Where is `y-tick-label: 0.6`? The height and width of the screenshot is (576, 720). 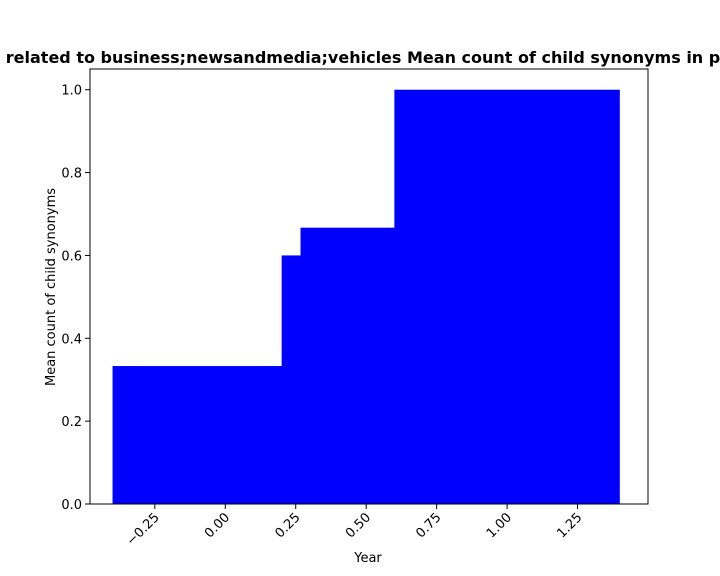
y-tick-label: 0.6 is located at coordinates (71, 256).